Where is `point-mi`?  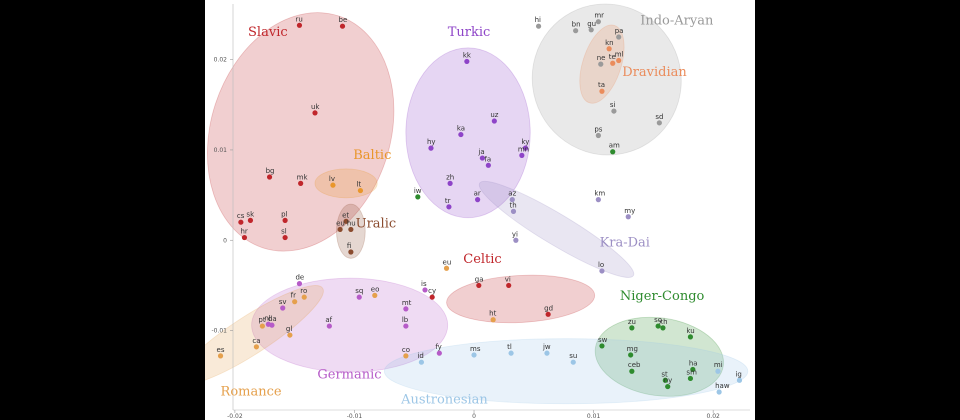
point-mi is located at coordinates (718, 371).